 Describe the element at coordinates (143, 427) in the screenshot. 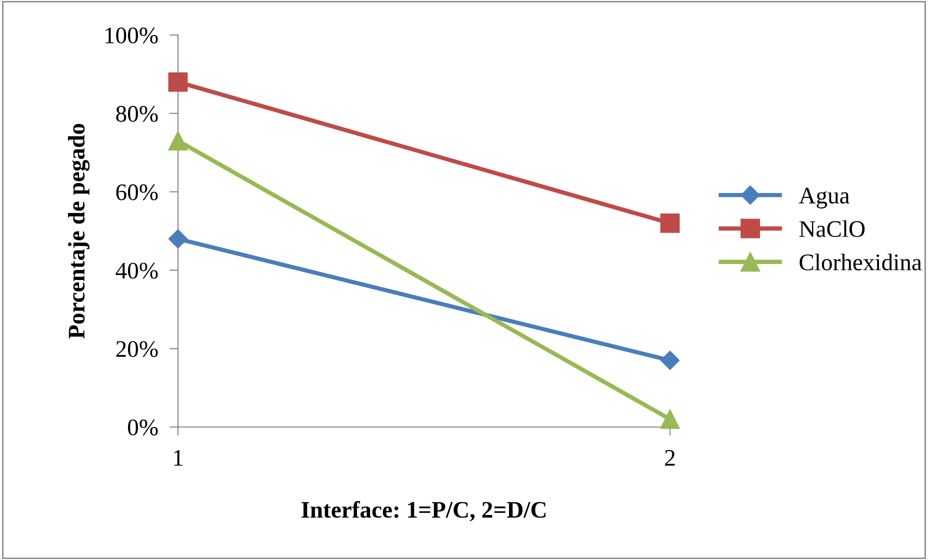

I see `y-tick-label: 0%` at that location.